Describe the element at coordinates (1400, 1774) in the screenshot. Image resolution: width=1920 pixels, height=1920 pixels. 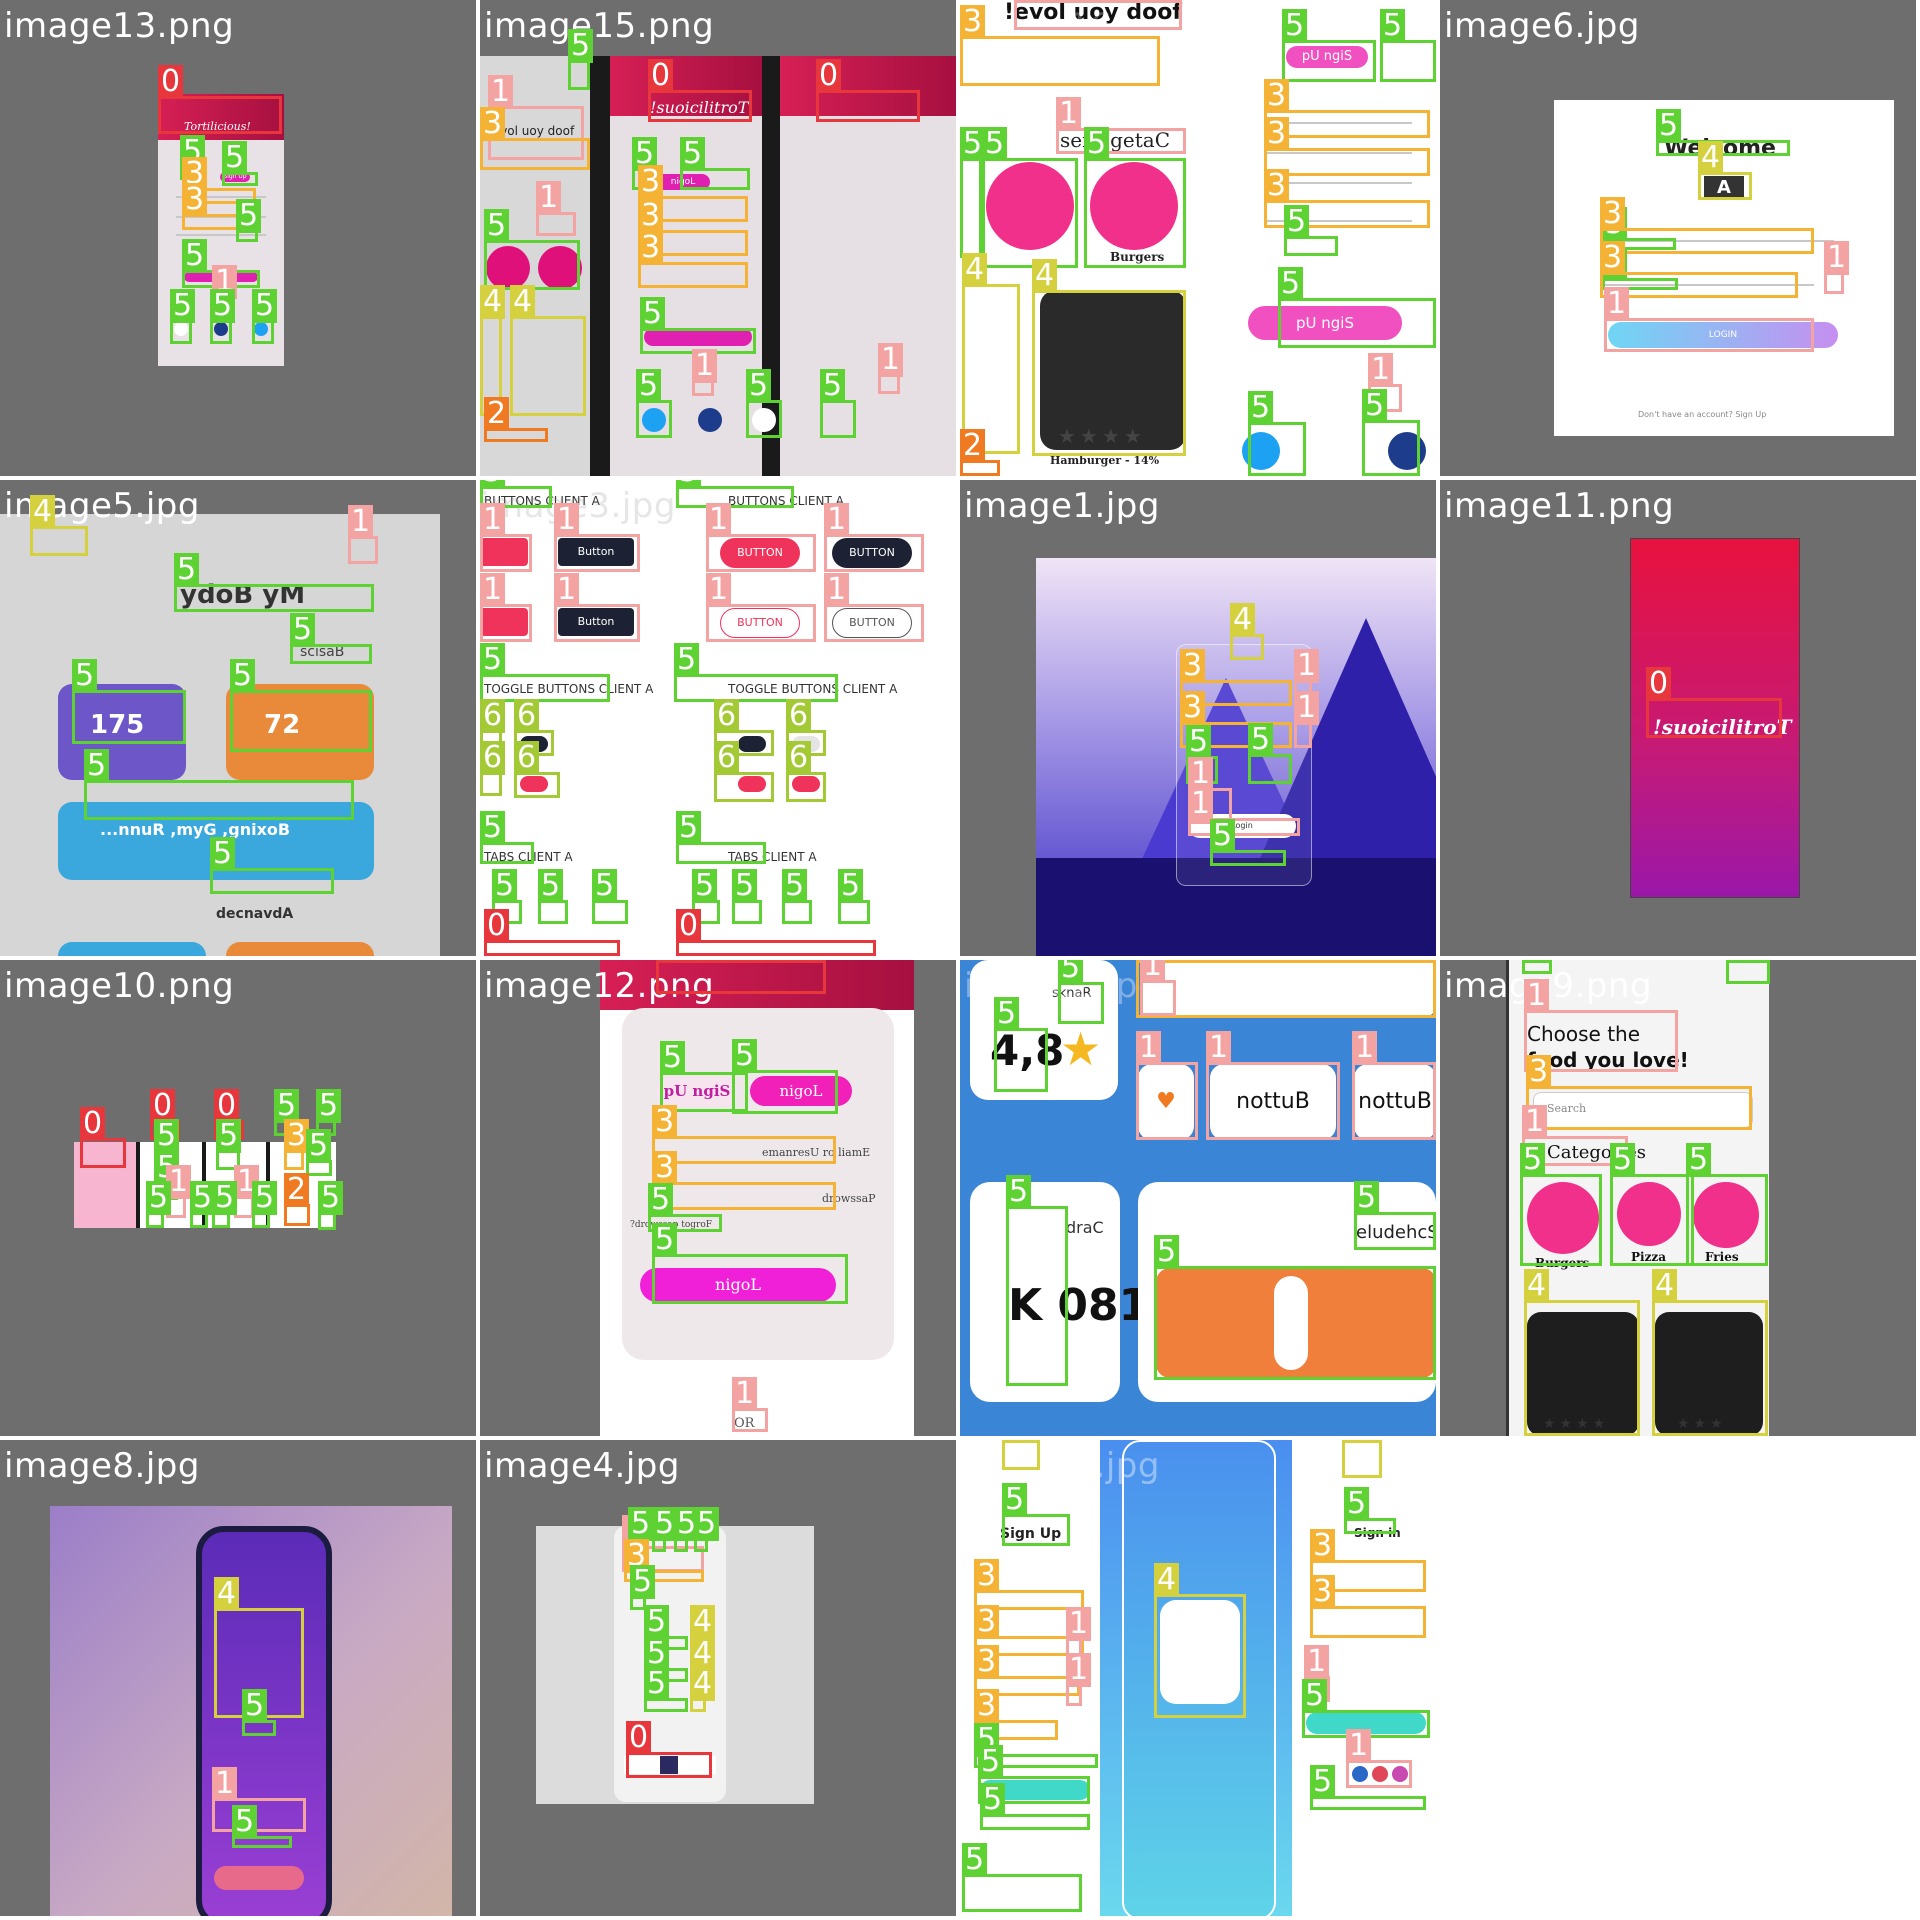
I see `instagram-icon` at that location.